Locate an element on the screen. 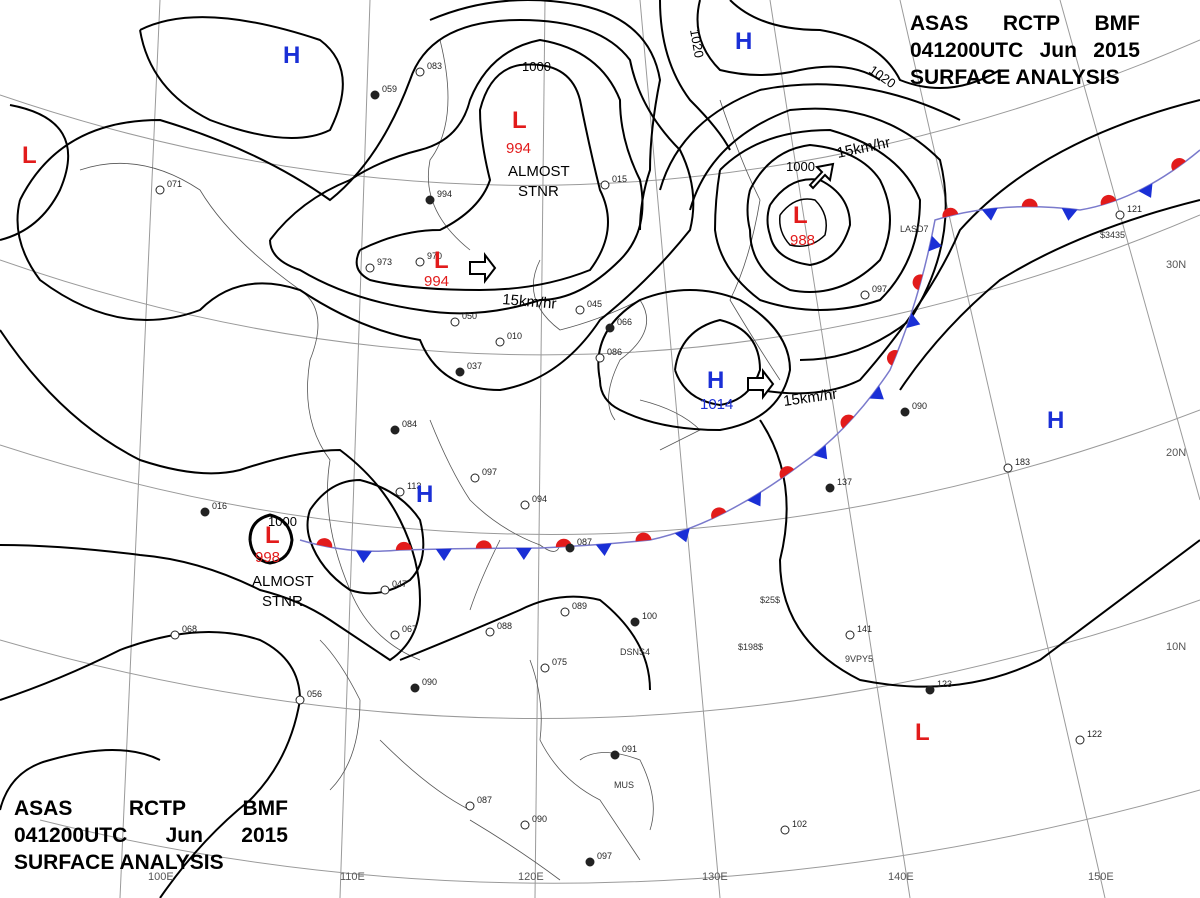  station-pressure: 097 is located at coordinates (489, 472).